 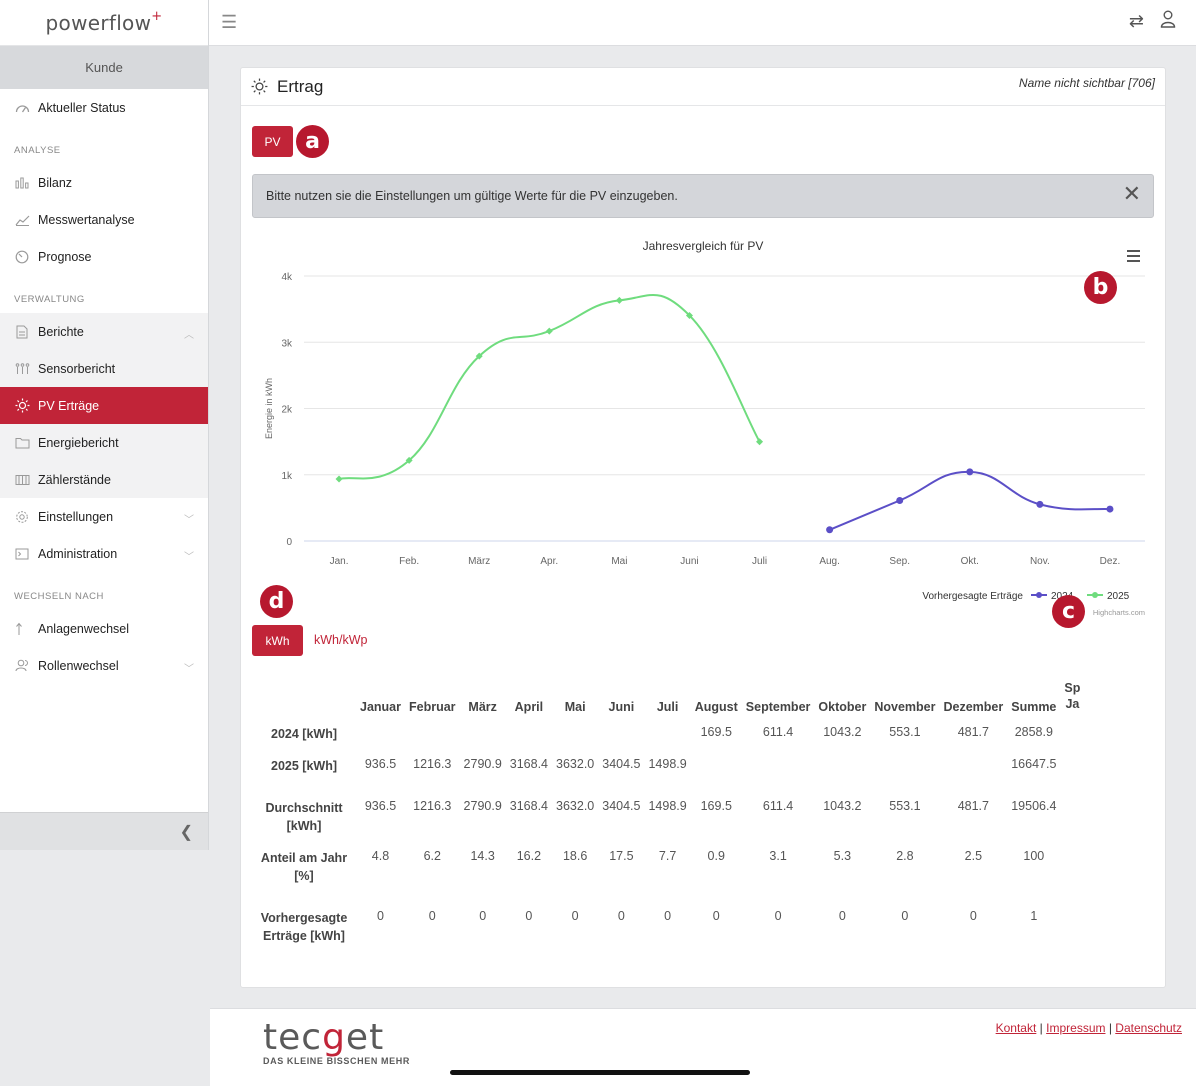 I want to click on table-header-cell: Februar, so click(x=432, y=707).